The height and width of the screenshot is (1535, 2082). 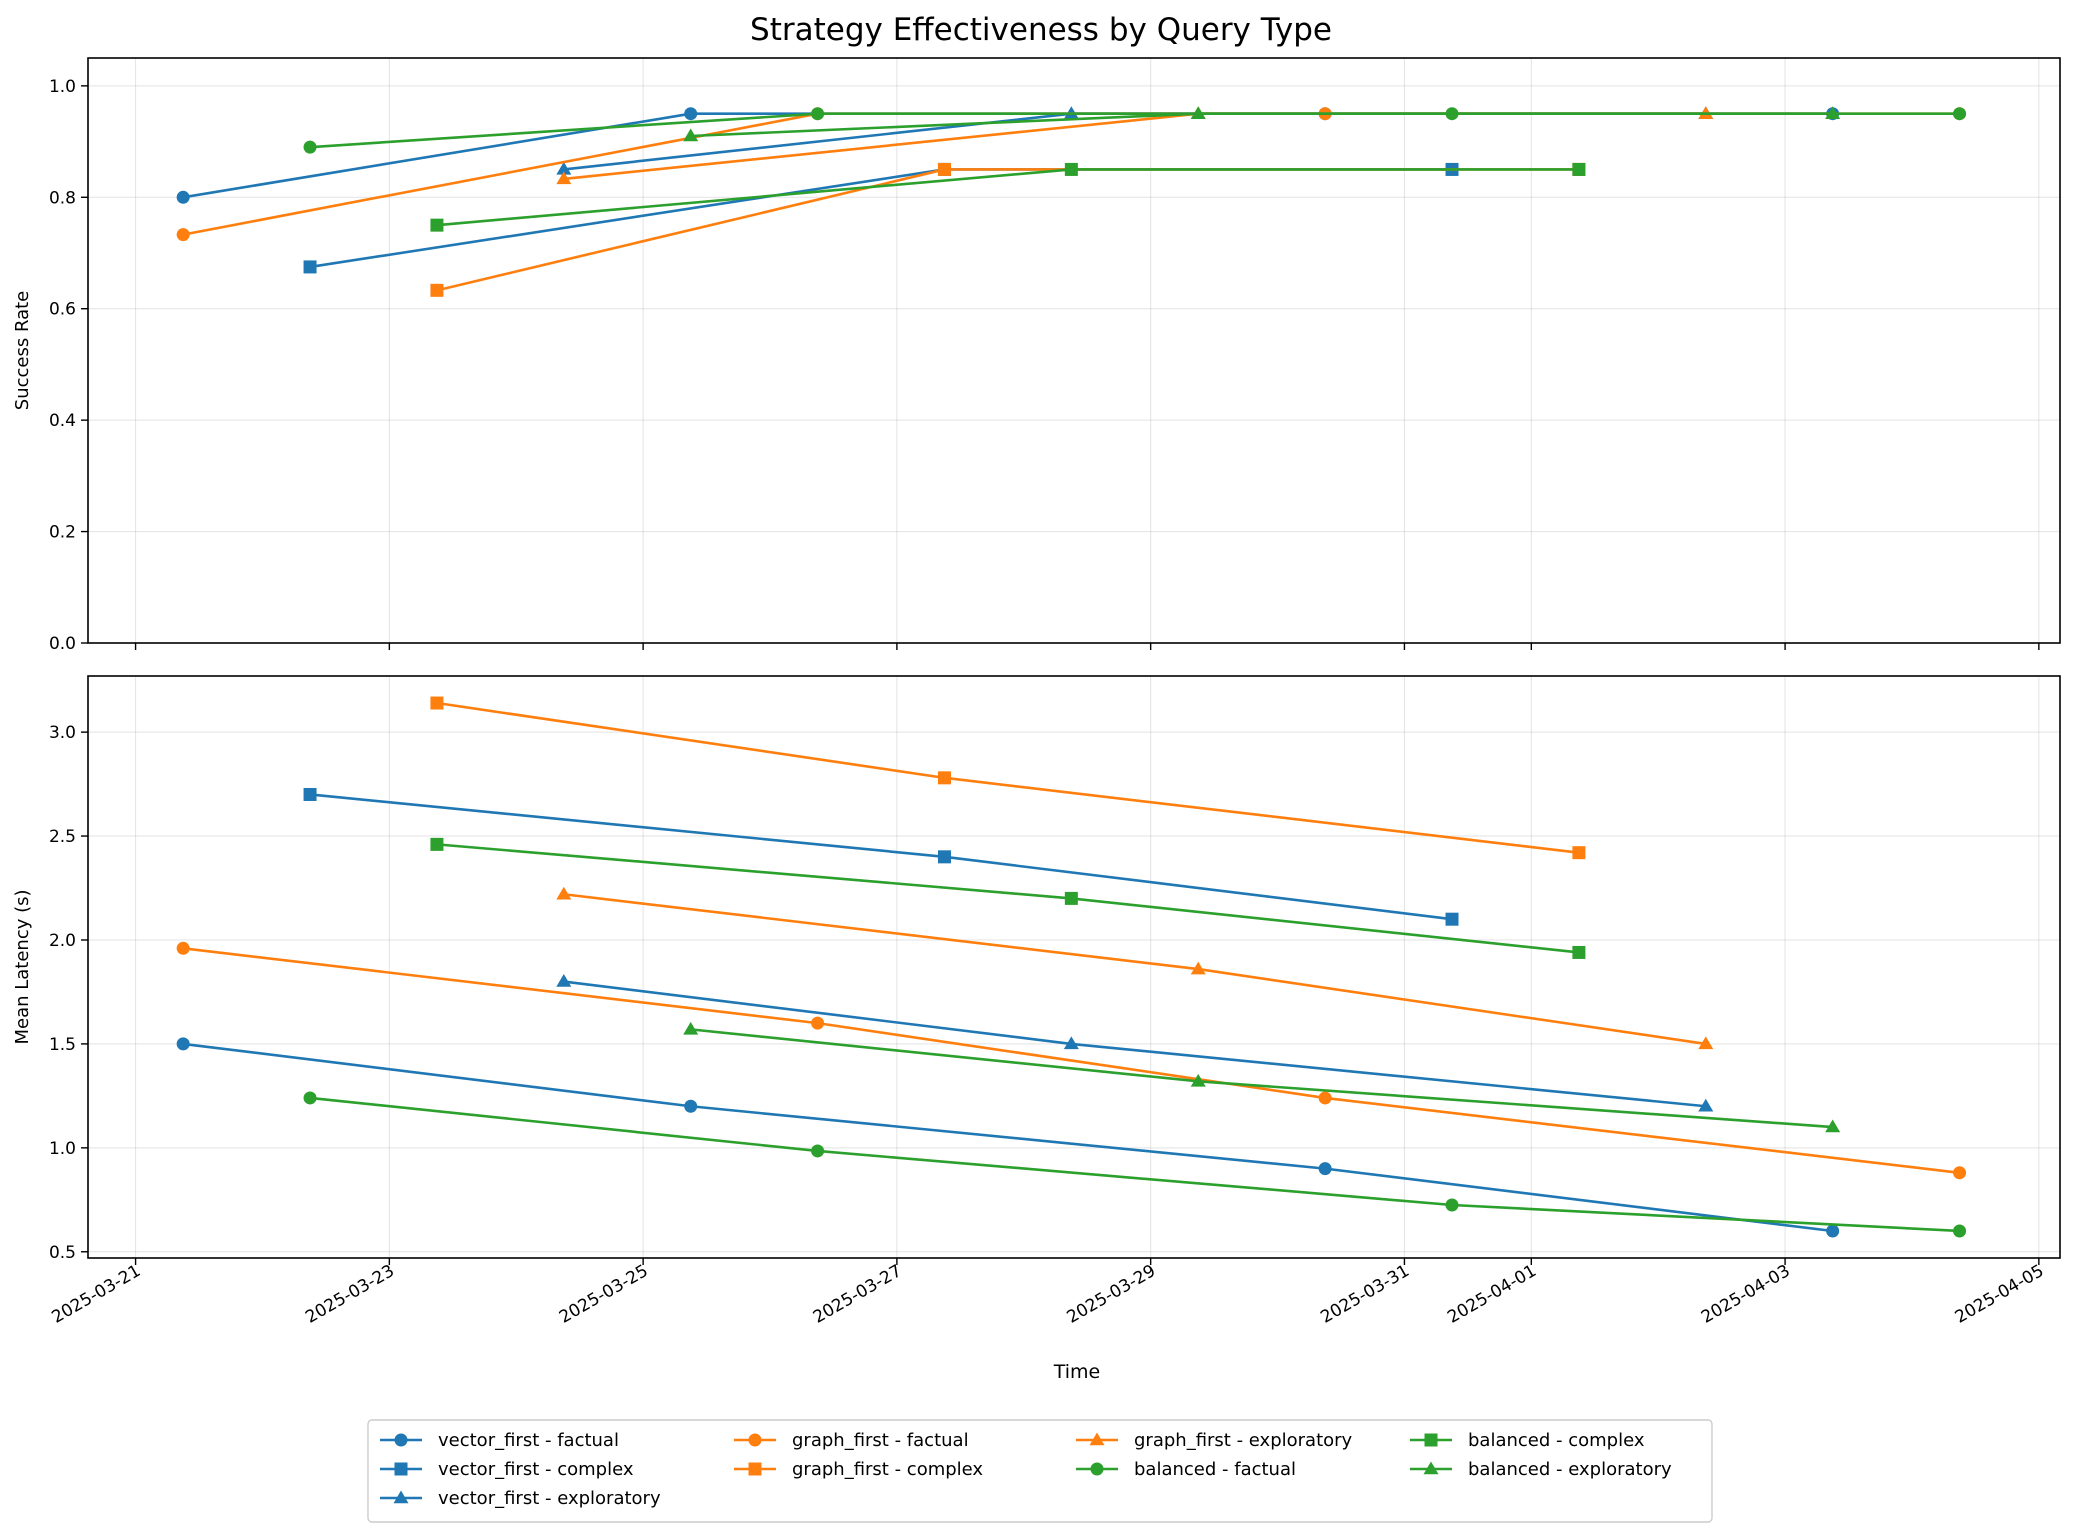 What do you see at coordinates (1746, 1294) in the screenshot?
I see `x-tick-label: 2025-04-03` at bounding box center [1746, 1294].